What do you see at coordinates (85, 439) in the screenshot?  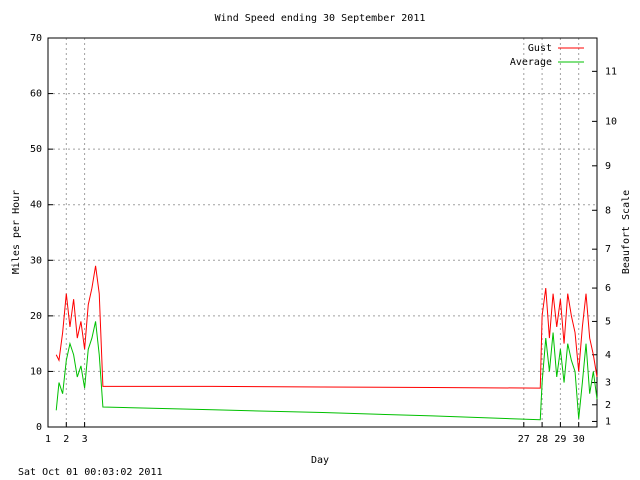 I see `x-tick-label: 3` at bounding box center [85, 439].